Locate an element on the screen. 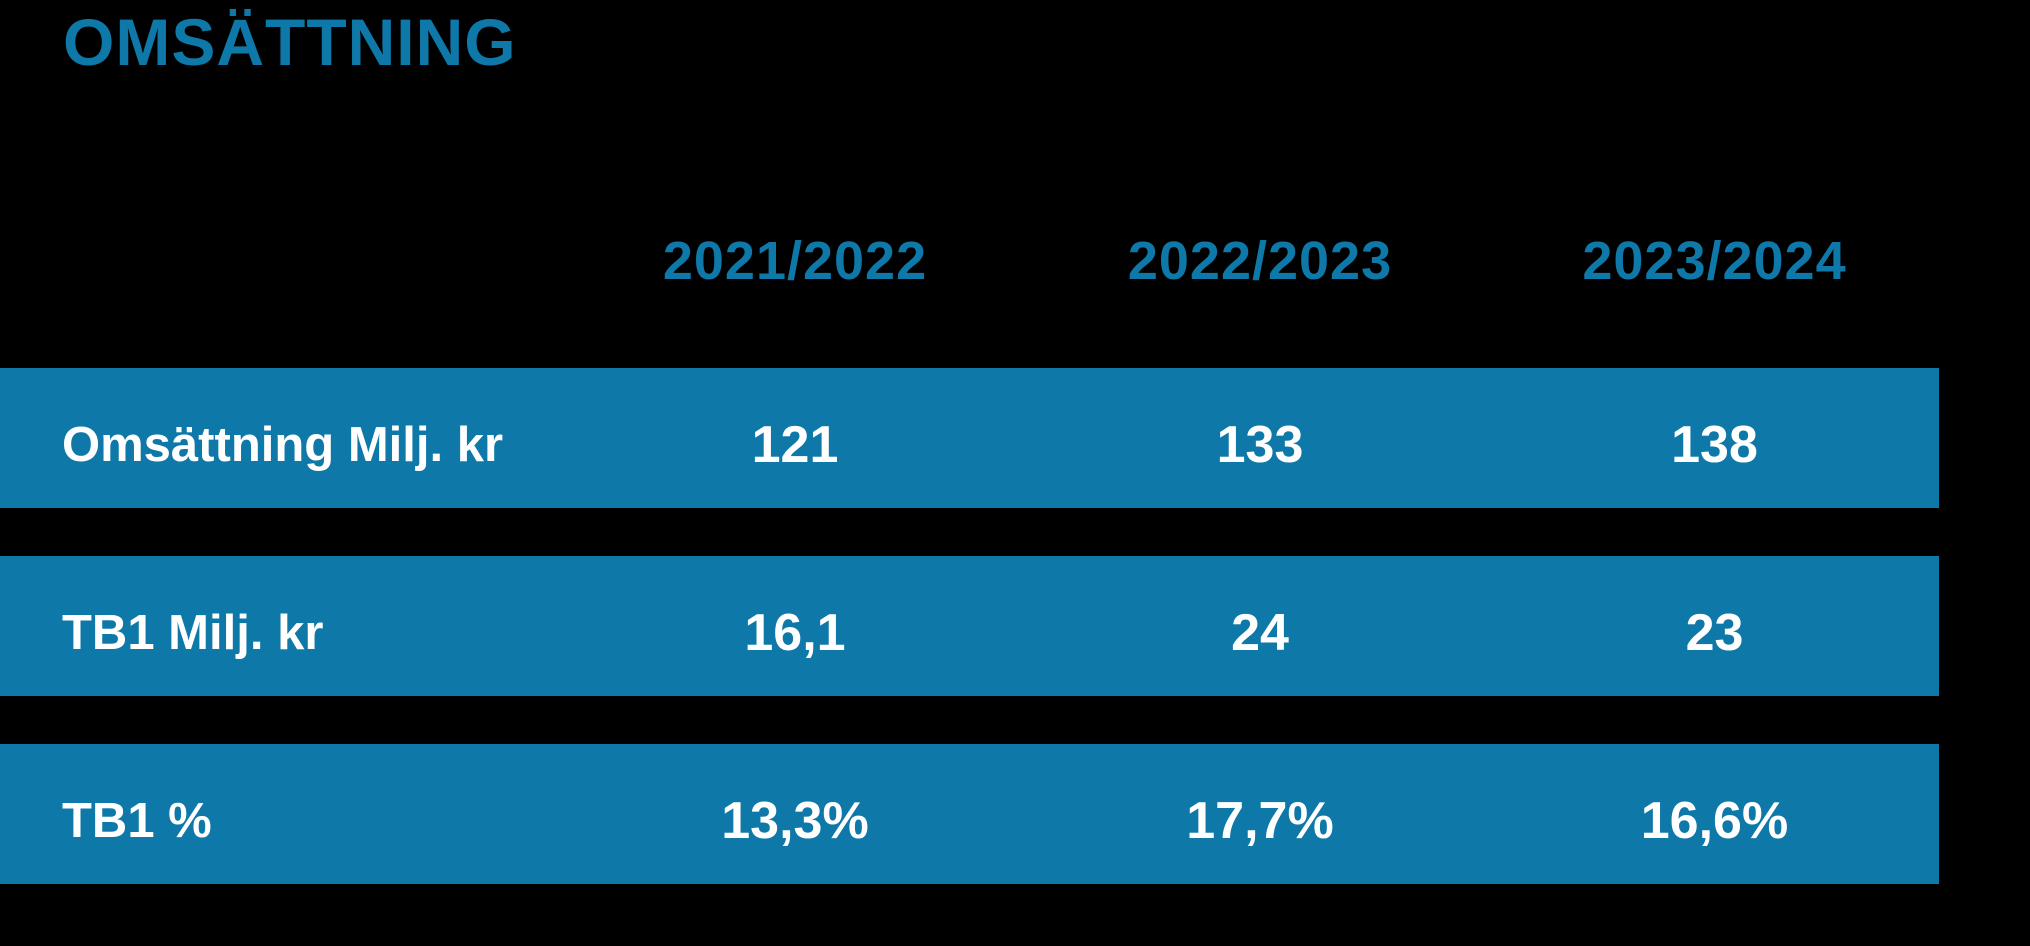  row-label: TB1 Milj. kr is located at coordinates (193, 633).